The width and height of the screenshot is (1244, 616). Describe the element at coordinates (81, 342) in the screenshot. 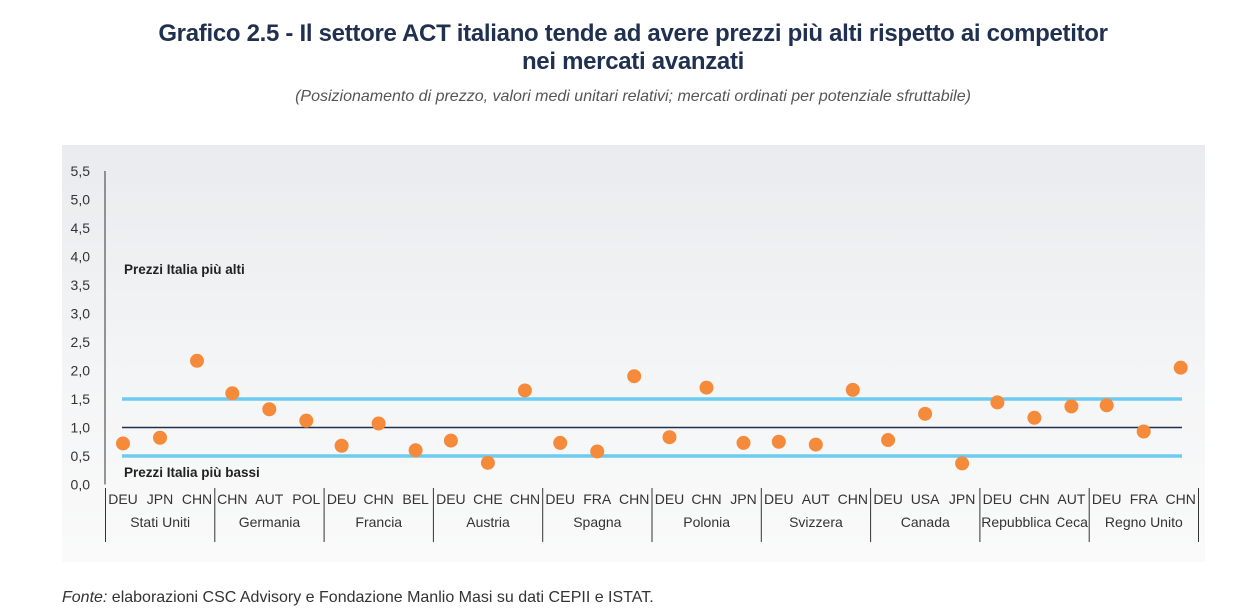

I see `y-tick-label: 2,5` at that location.